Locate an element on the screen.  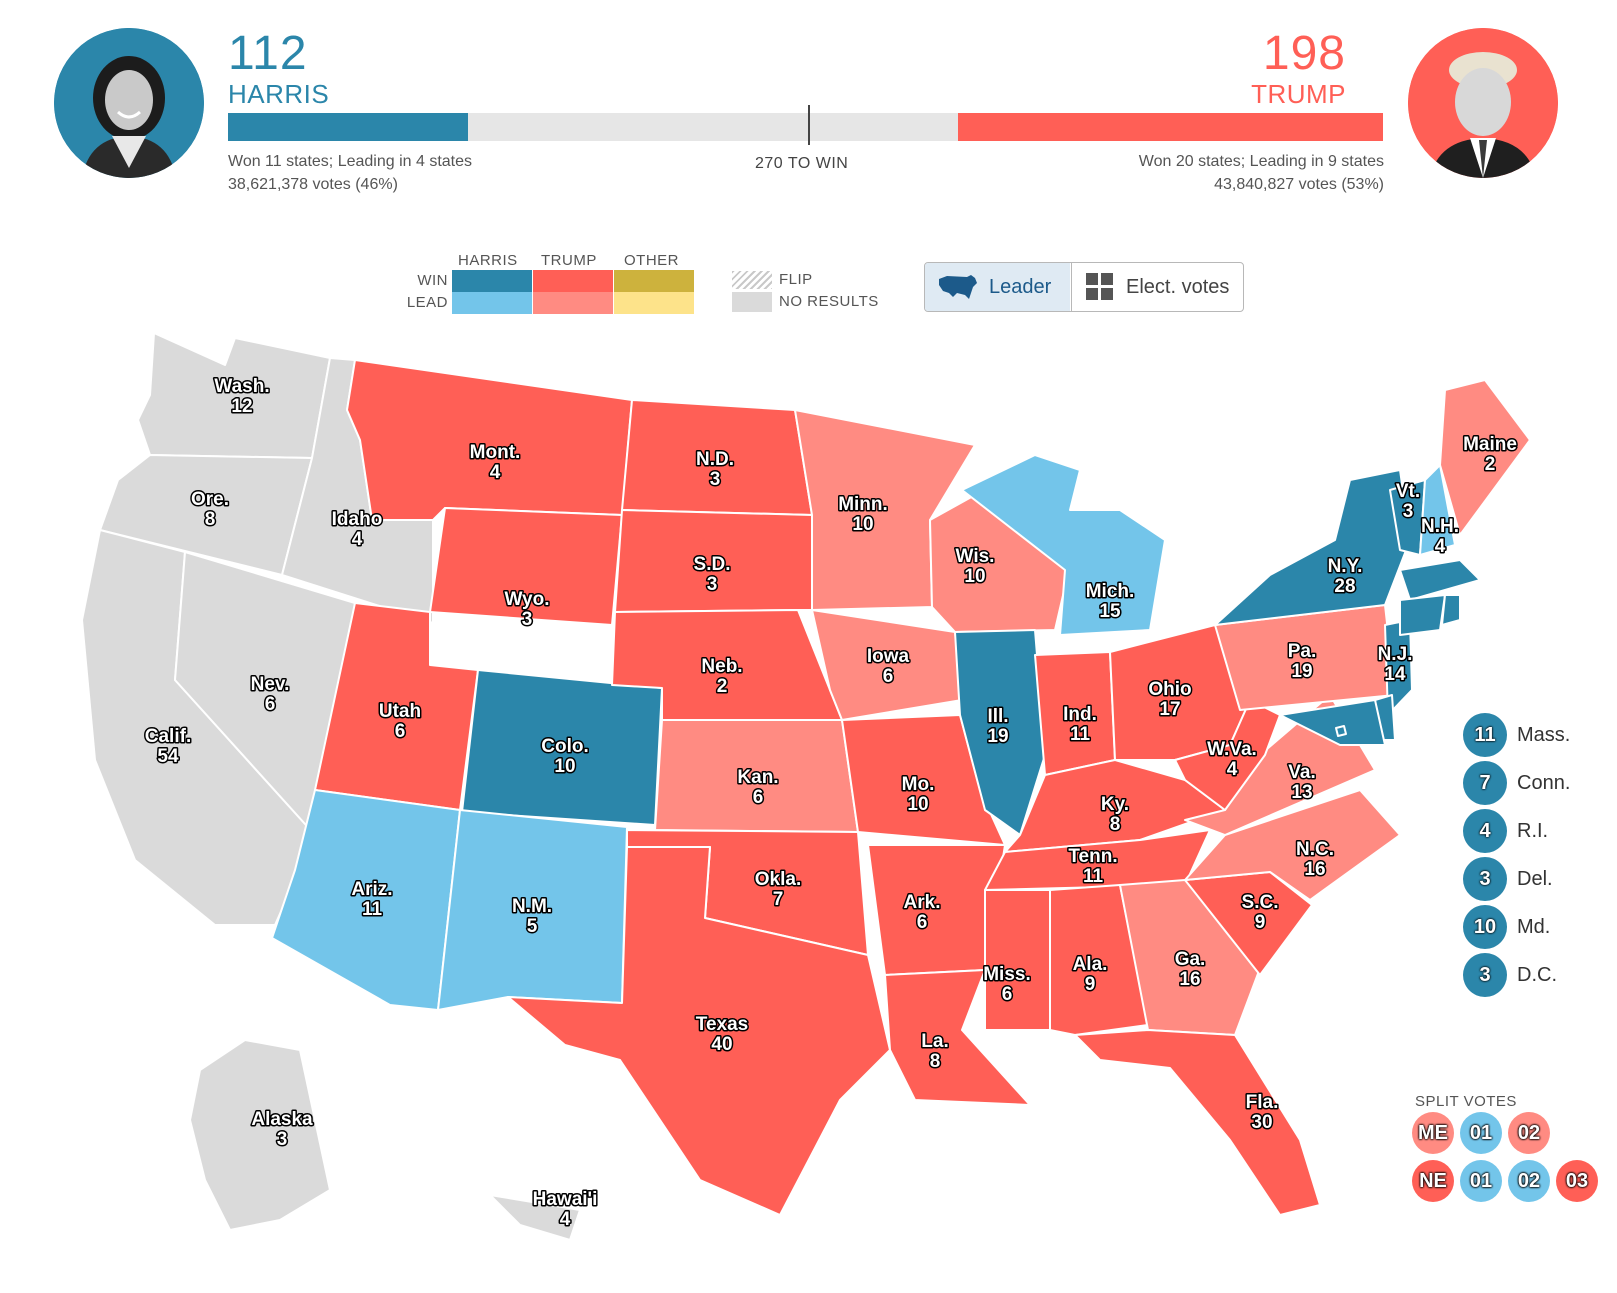
small-state-ev: 10 is located at coordinates (1485, 926).